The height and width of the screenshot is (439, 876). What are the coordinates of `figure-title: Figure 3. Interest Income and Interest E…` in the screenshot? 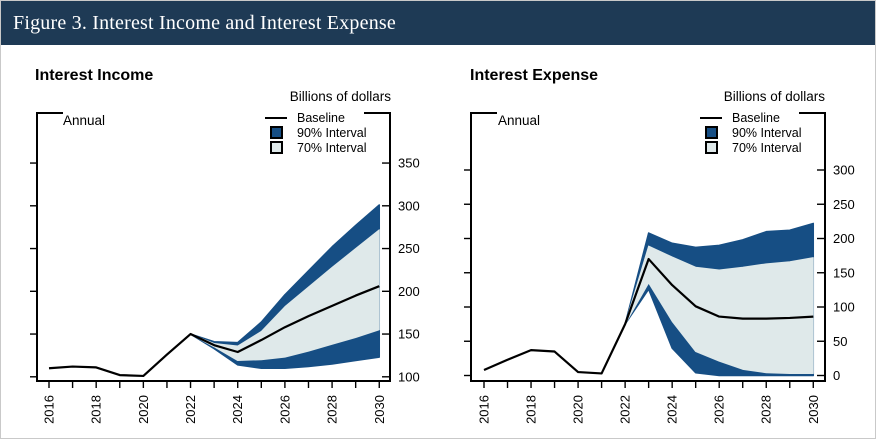 It's located at (204, 22).